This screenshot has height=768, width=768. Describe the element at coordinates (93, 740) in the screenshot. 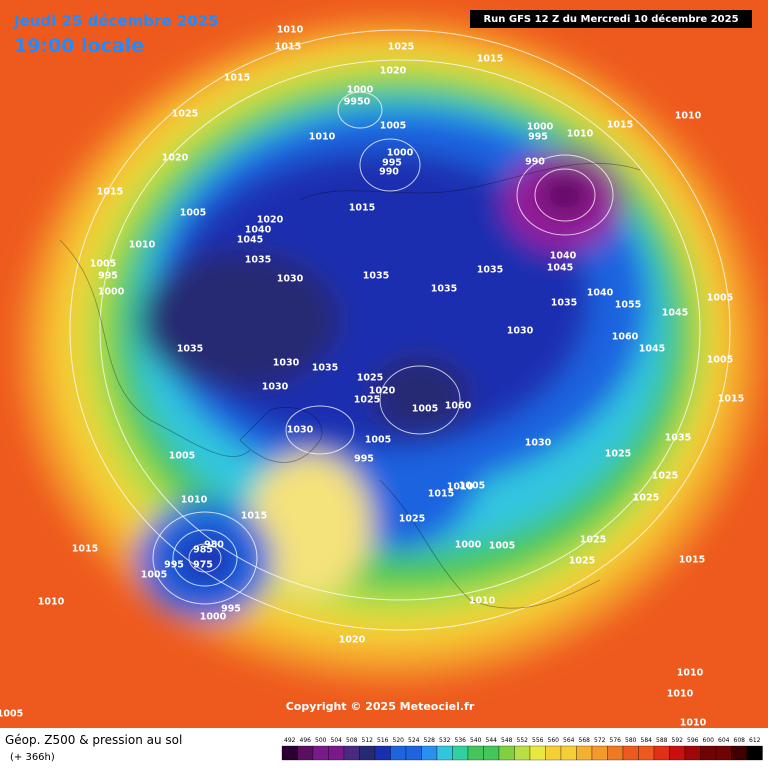

I see `footer-title: Géop. Z500 & pression au sol` at that location.